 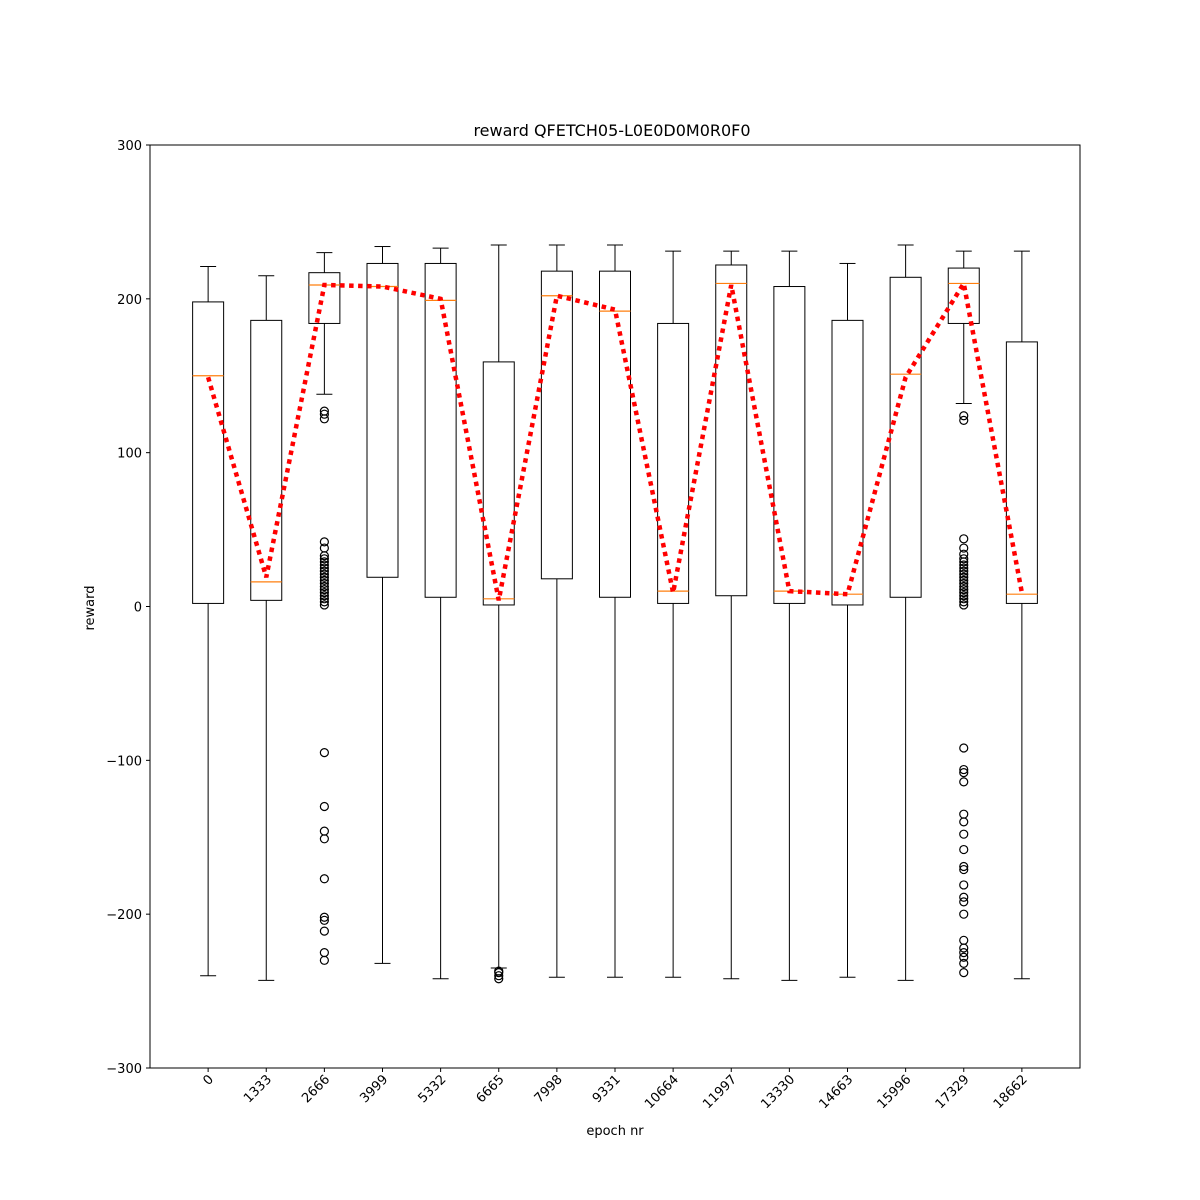 I want to click on y-tick-label: −200, so click(x=124, y=915).